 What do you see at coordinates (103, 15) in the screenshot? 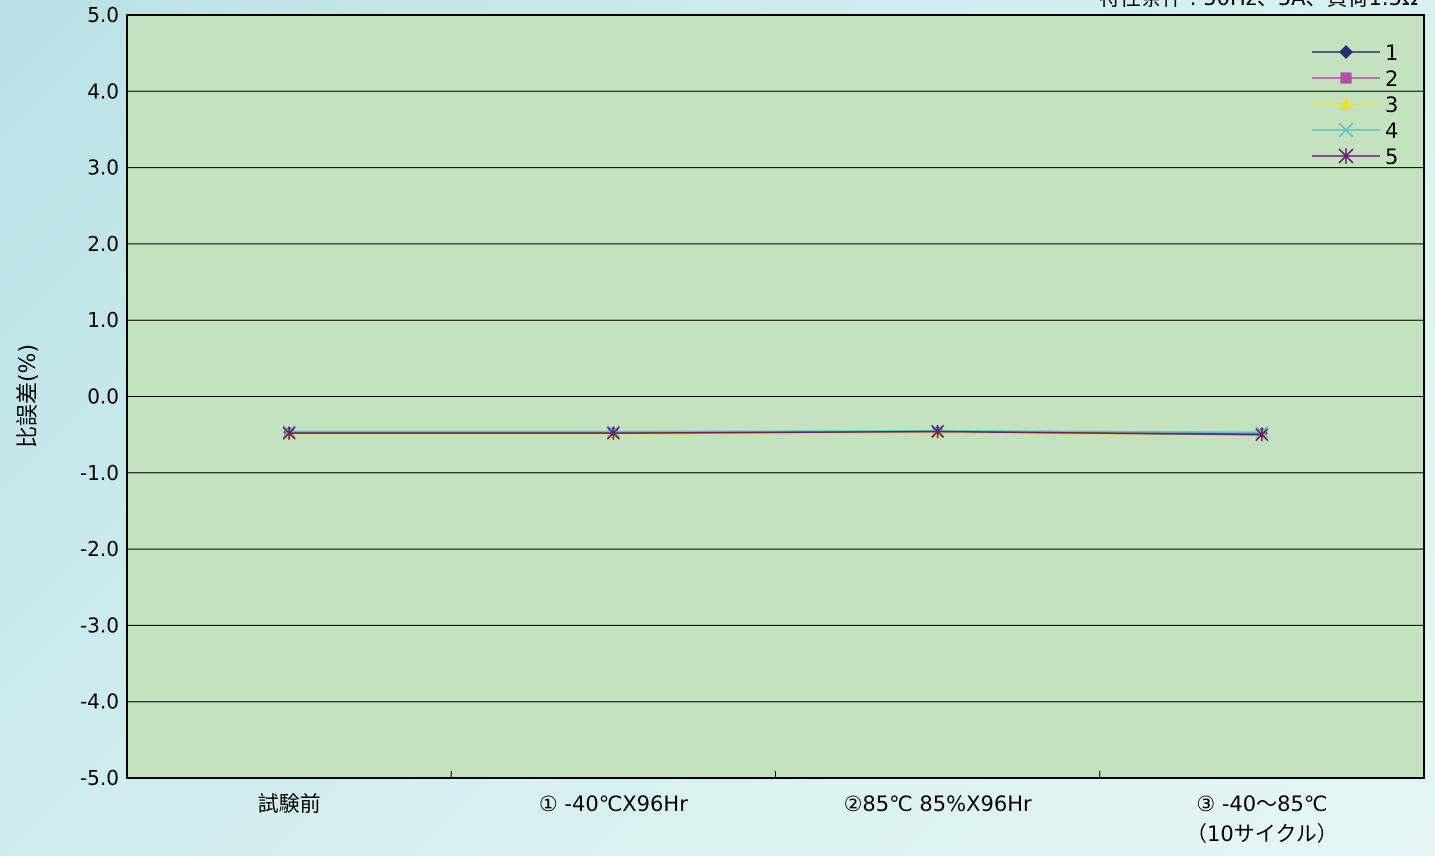
I see `y-tick-label: 5.0` at bounding box center [103, 15].